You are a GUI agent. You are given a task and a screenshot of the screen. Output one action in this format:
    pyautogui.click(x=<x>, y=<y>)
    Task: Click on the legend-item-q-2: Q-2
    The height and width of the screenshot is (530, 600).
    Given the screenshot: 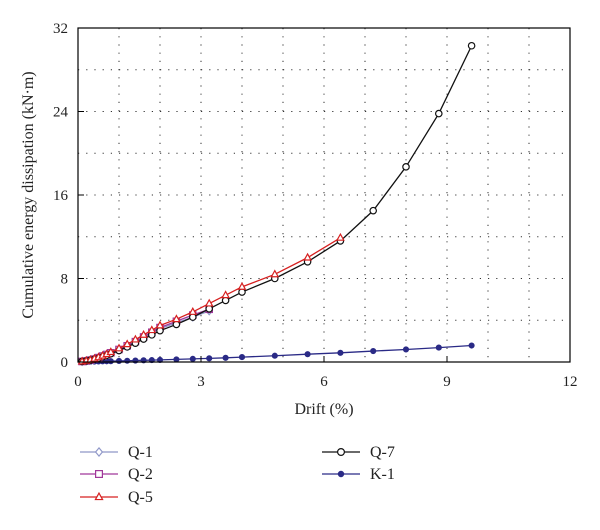 What is the action you would take?
    pyautogui.click(x=116, y=474)
    